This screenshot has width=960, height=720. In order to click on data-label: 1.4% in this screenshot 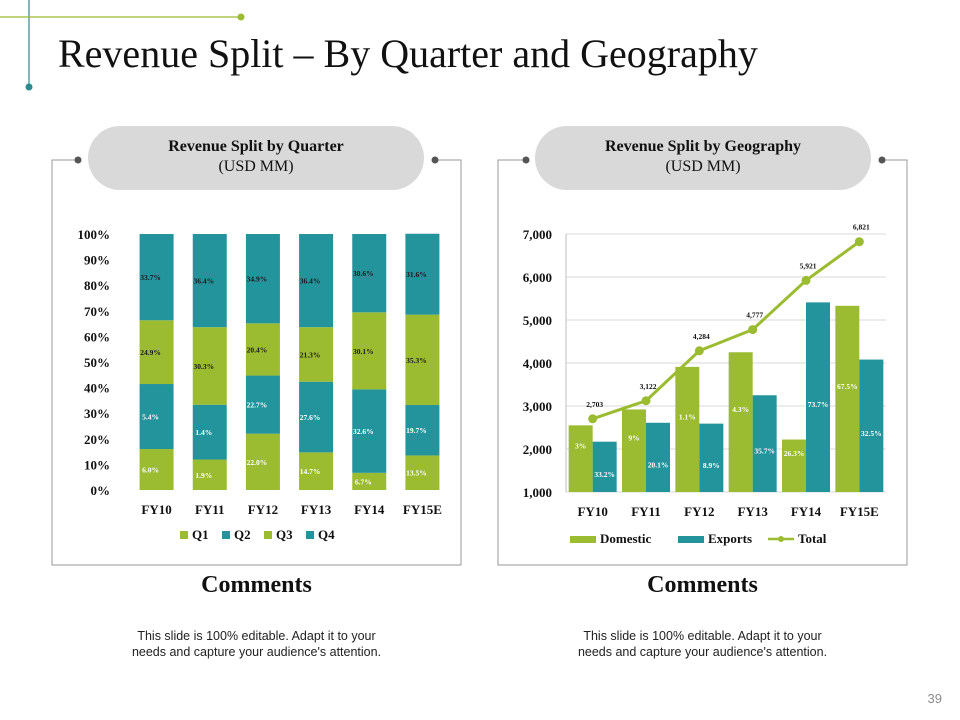, I will do `click(203, 432)`.